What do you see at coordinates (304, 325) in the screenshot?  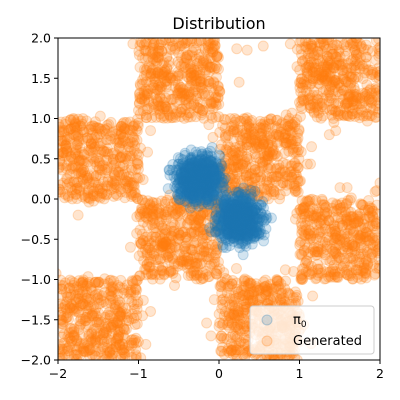 I see `legend-label-pi0-sub: 0` at bounding box center [304, 325].